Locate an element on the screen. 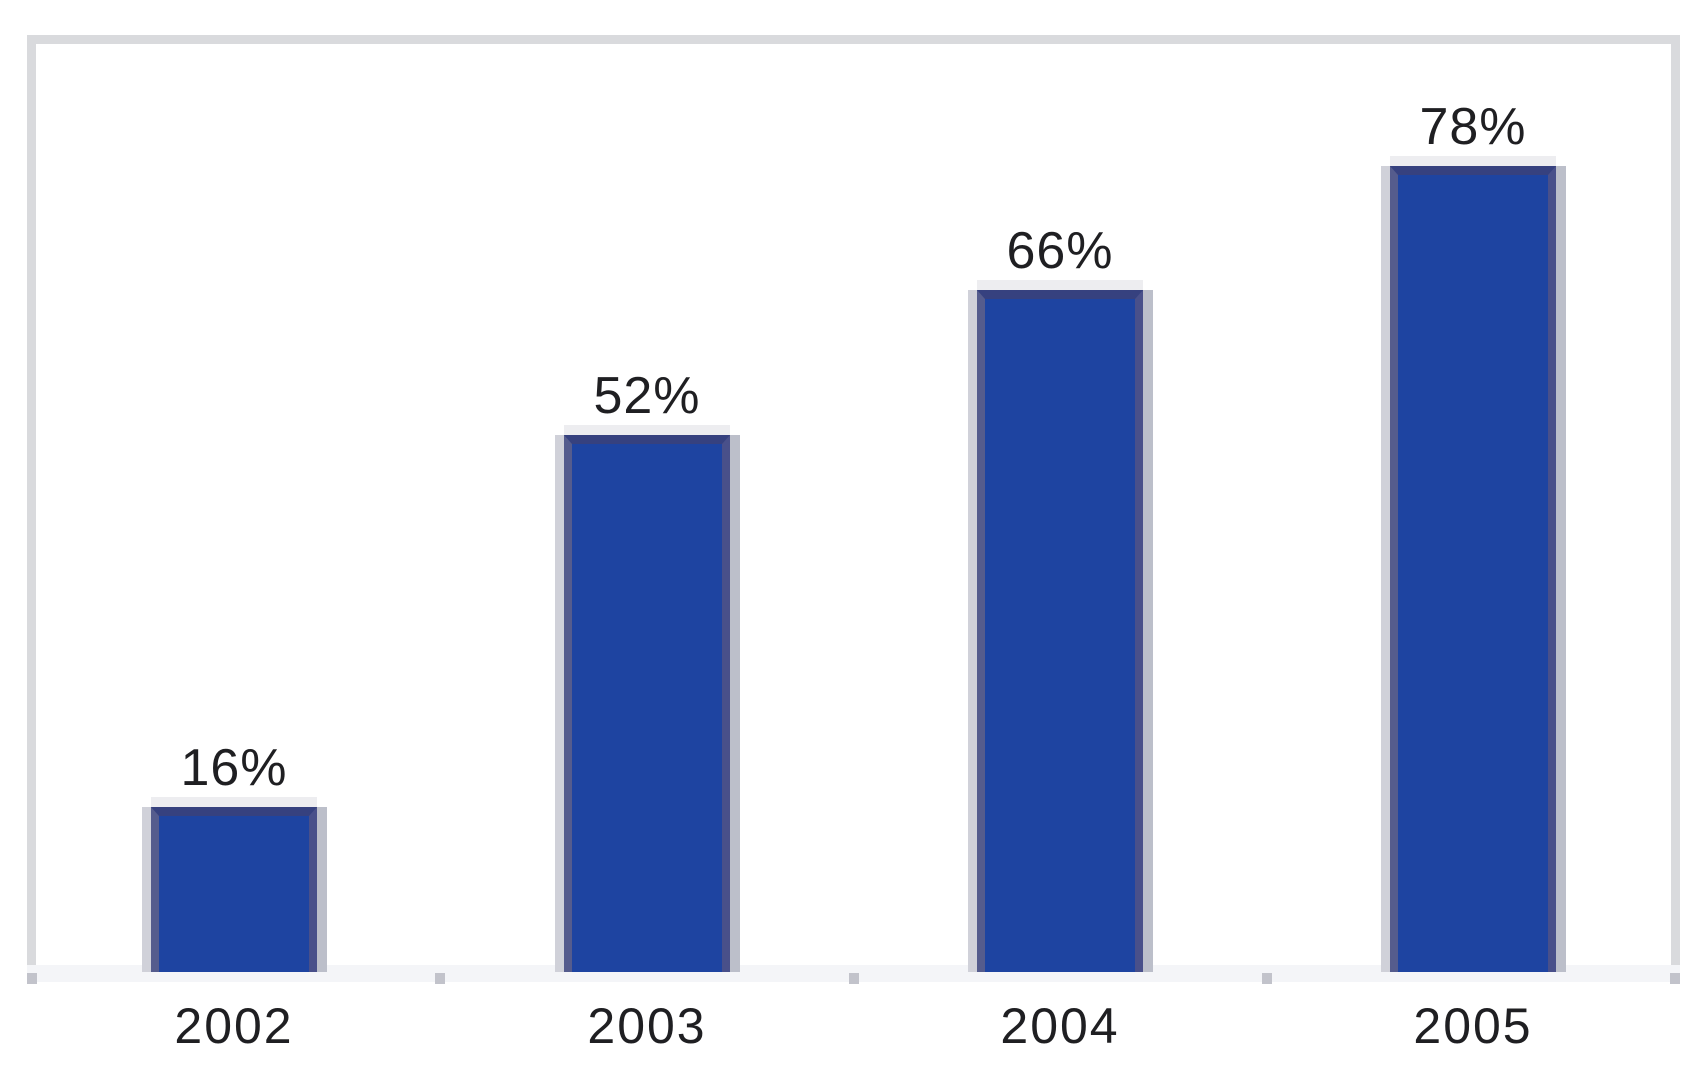  bar-2004 is located at coordinates (1060, 631).